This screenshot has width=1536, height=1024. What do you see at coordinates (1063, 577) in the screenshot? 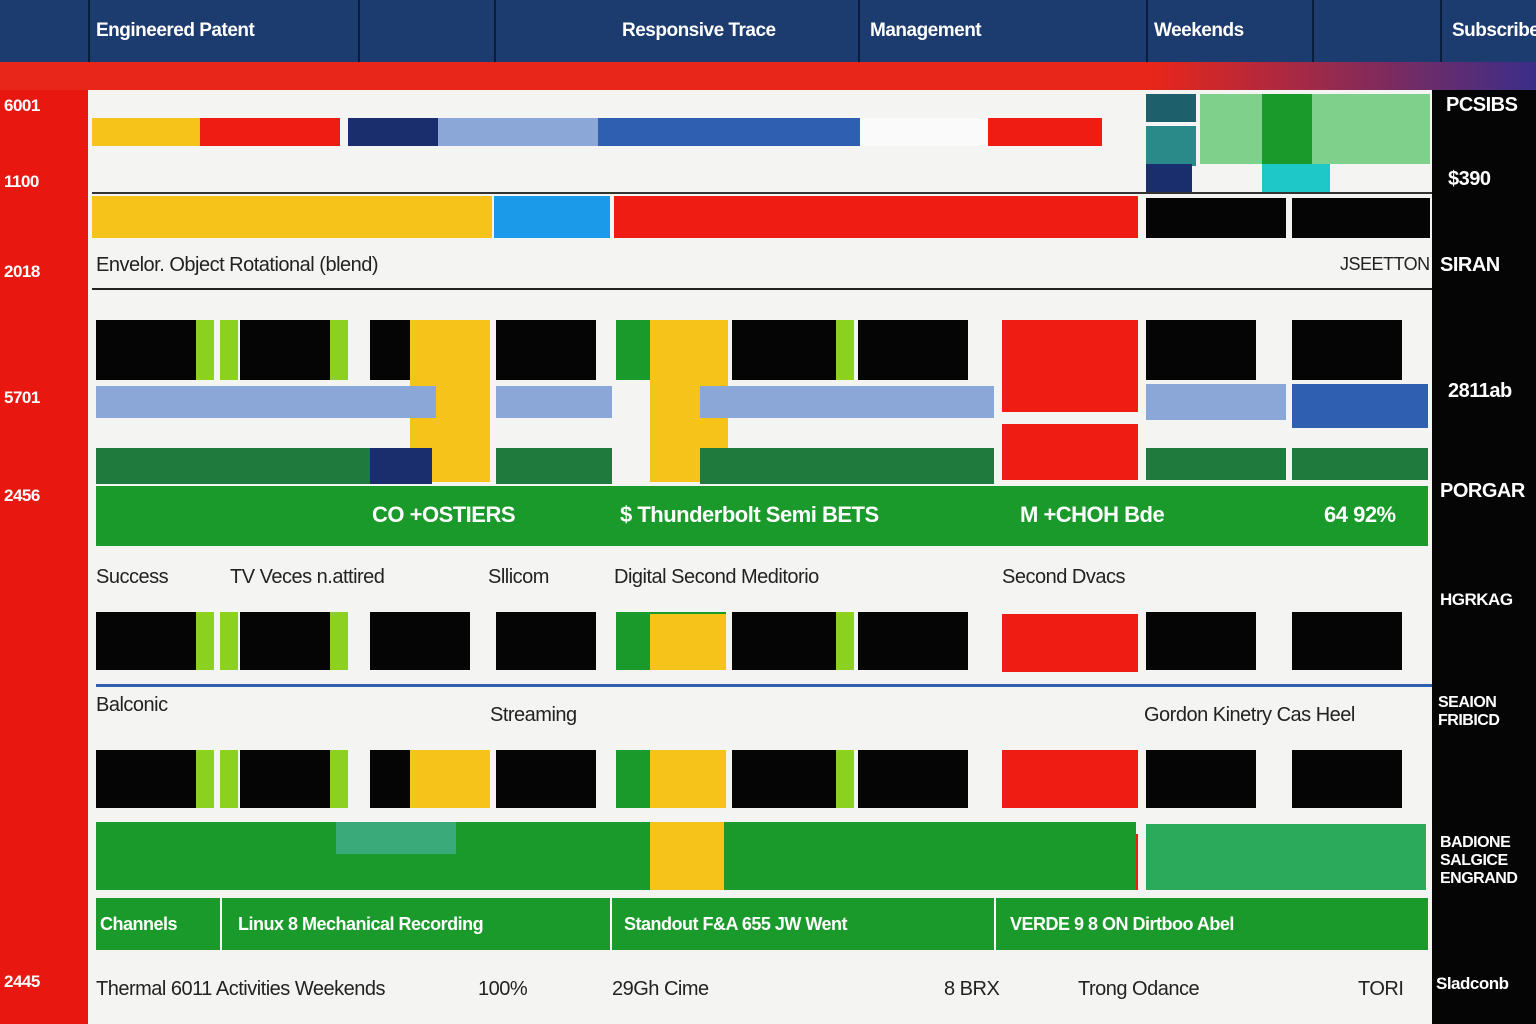
I see `row-label: Second Dvacs` at bounding box center [1063, 577].